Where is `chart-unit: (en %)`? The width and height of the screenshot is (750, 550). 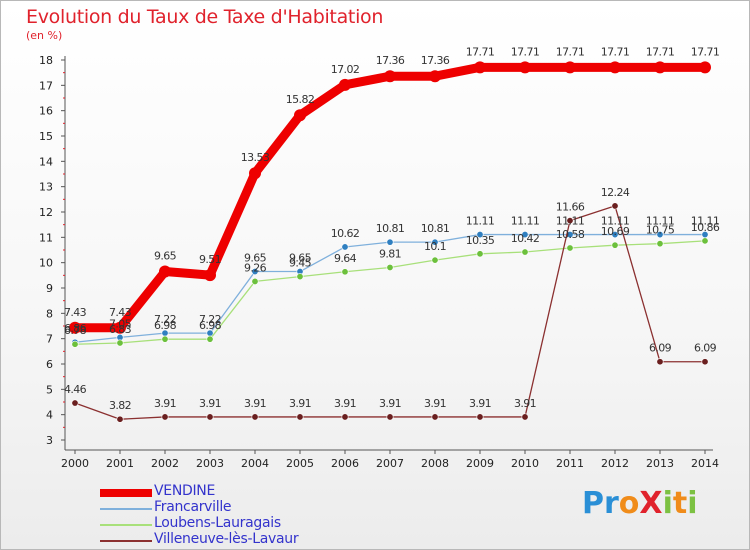 chart-unit: (en %) is located at coordinates (44, 35).